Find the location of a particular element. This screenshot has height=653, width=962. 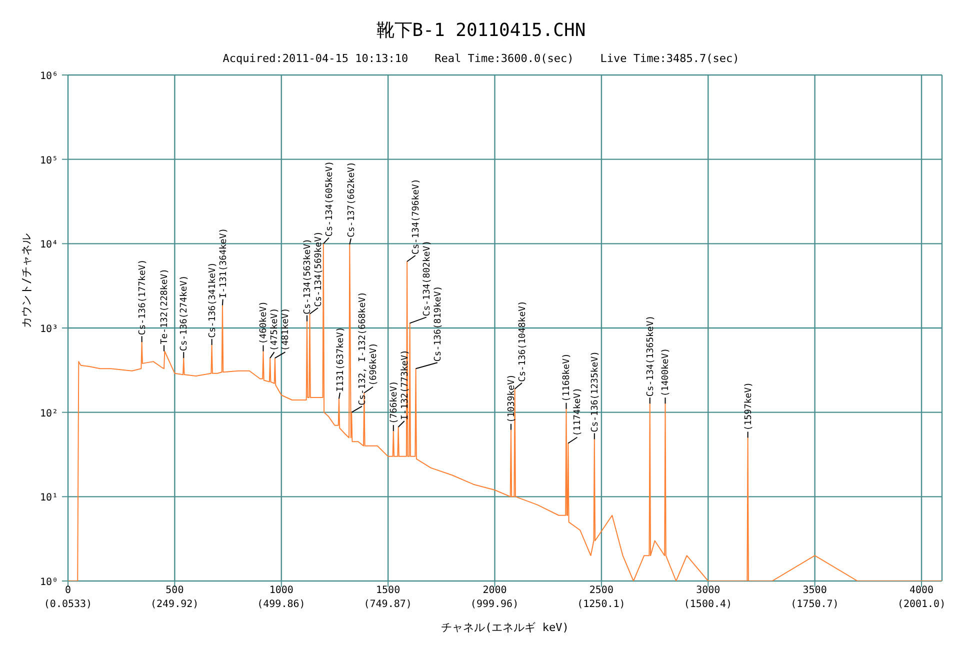

annotation: (481keV) is located at coordinates (286, 330).